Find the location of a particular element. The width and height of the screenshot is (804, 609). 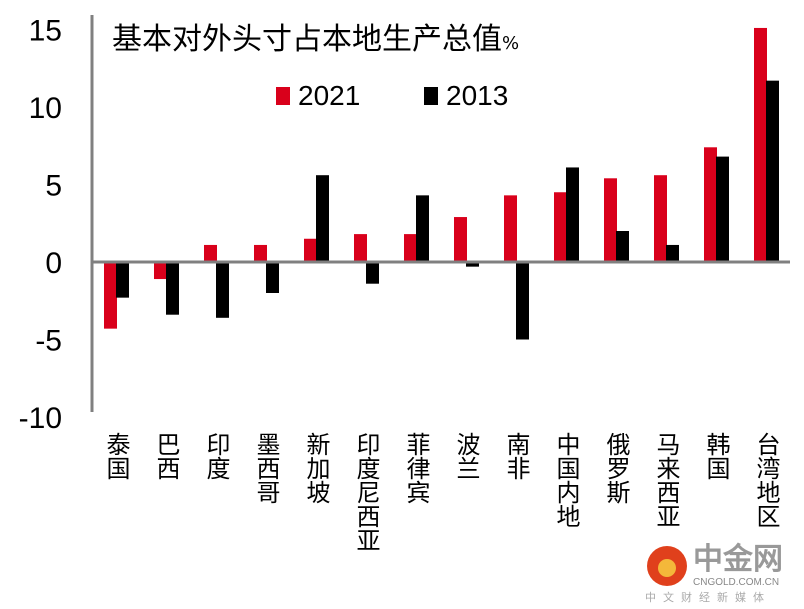

watermark-site: CNGOLD.COM.CN is located at coordinates (736, 582).